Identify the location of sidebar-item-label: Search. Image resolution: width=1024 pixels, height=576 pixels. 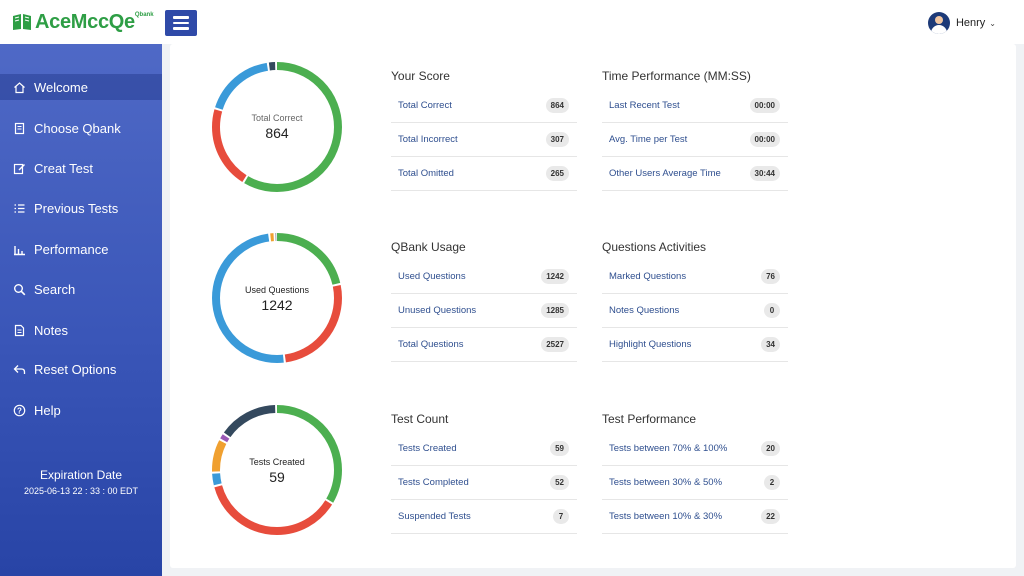
(55, 289).